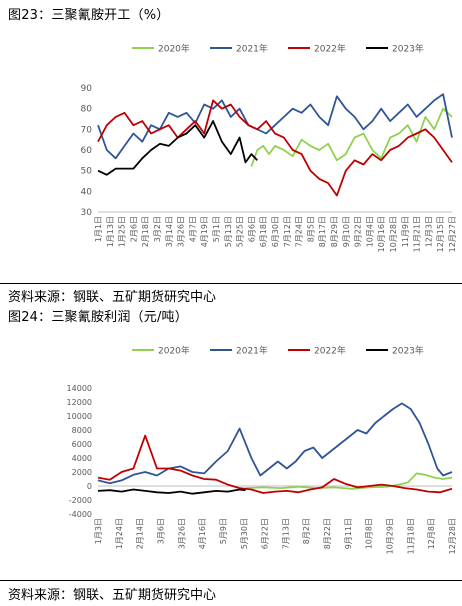 The image size is (462, 606). I want to click on x-tick-label: 1月13日, so click(110, 231).